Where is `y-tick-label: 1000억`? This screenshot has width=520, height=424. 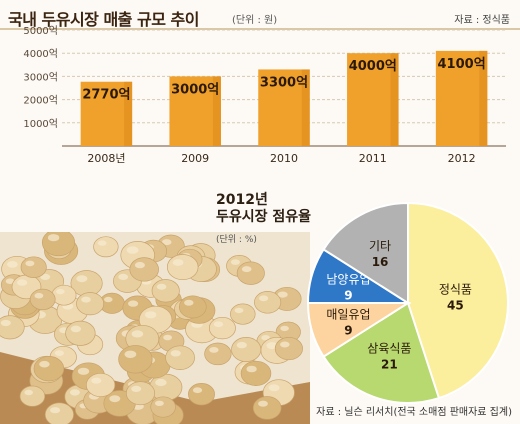 y-tick-label: 1000억 is located at coordinates (40, 124).